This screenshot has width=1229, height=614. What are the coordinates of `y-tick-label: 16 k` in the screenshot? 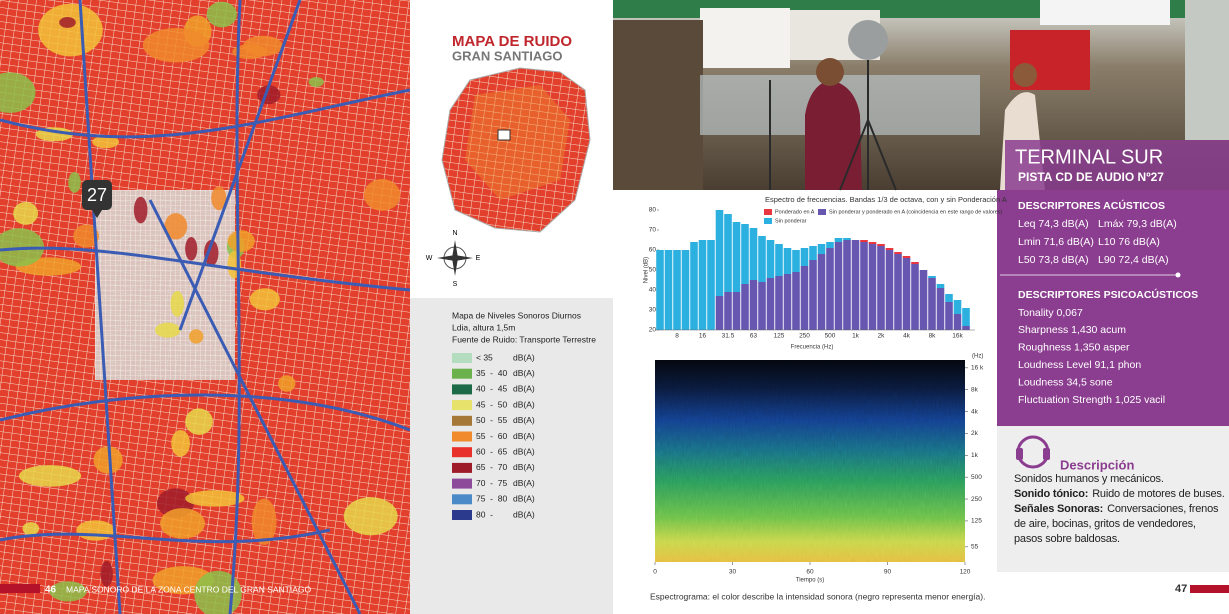 It's located at (977, 368).